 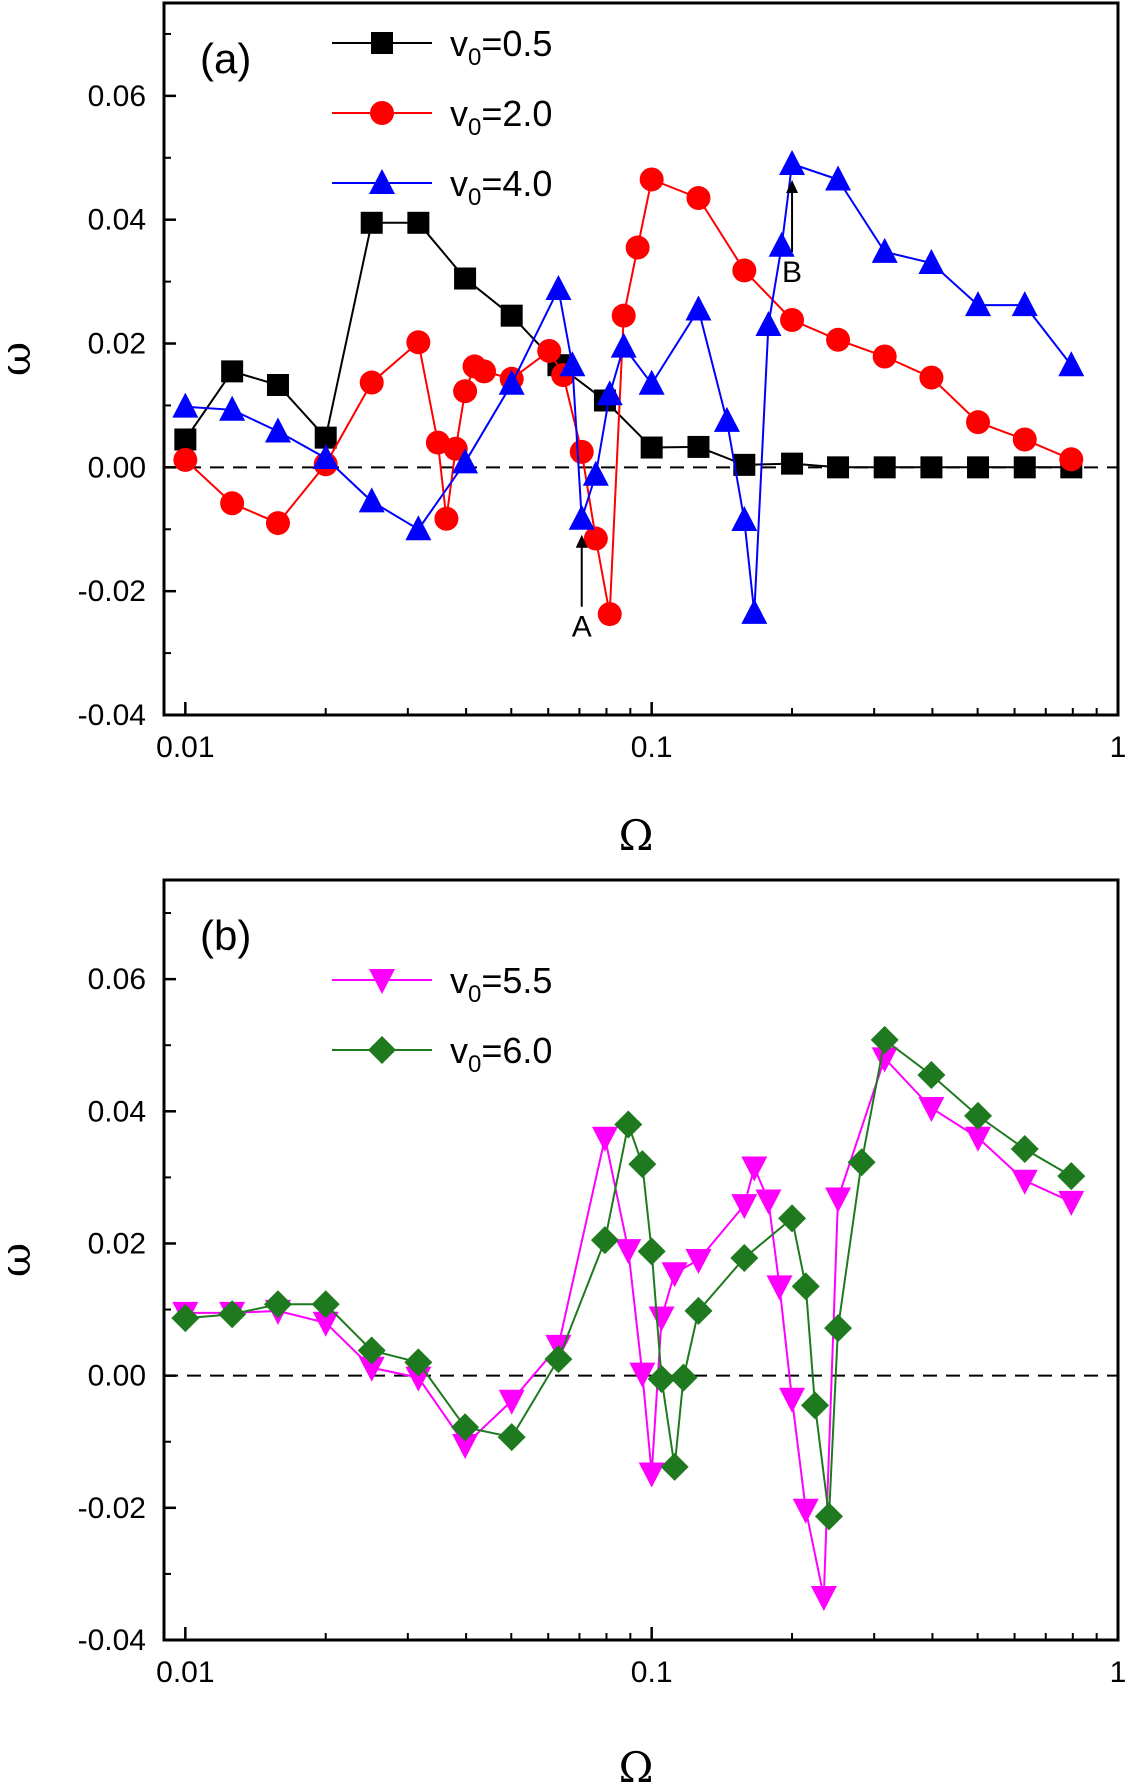 What do you see at coordinates (185, 747) in the screenshot?
I see `x-tick-label: 0.01` at bounding box center [185, 747].